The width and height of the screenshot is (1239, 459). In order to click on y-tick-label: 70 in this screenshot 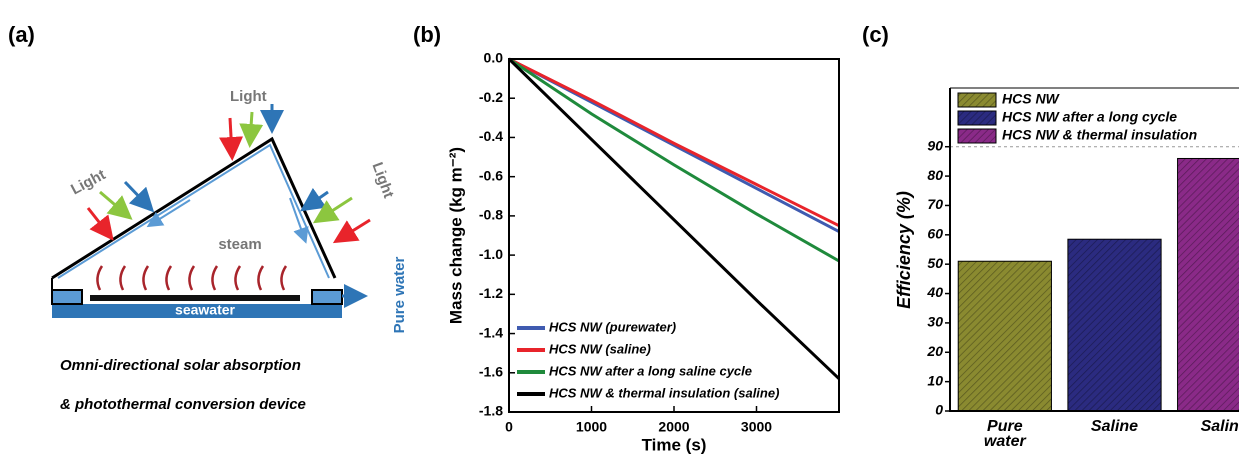, I will do `click(935, 204)`.